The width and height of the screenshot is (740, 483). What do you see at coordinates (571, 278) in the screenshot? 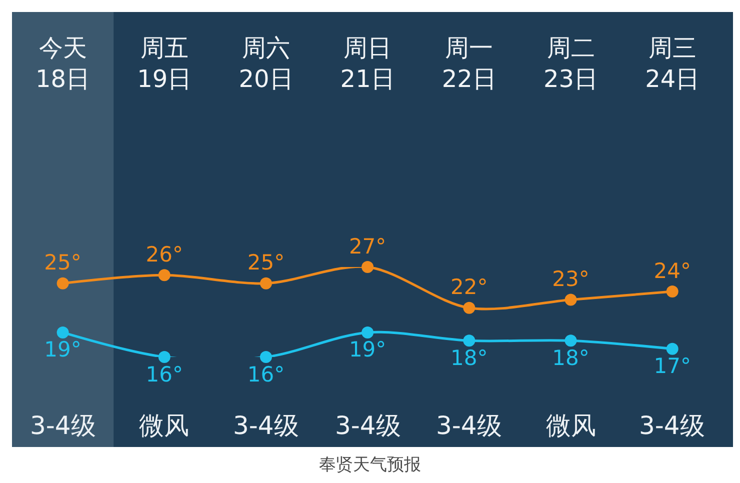
I see `data-label: 23°` at bounding box center [571, 278].